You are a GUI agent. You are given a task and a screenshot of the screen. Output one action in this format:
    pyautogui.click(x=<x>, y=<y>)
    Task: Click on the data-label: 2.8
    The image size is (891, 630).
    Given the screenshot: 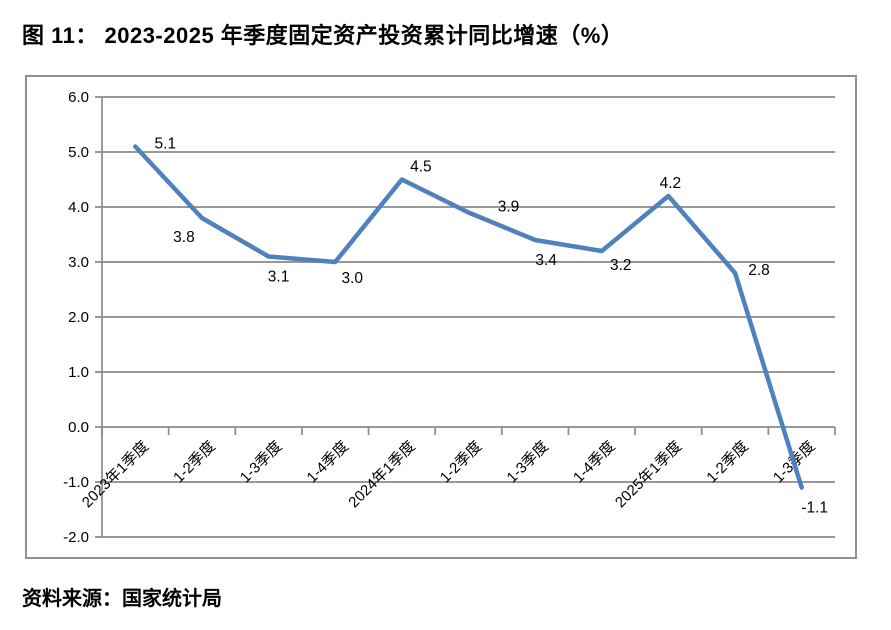 What is the action you would take?
    pyautogui.click(x=759, y=270)
    